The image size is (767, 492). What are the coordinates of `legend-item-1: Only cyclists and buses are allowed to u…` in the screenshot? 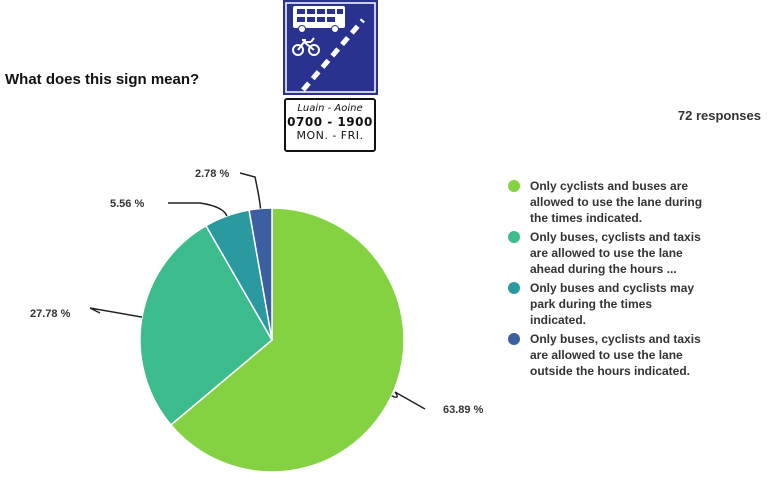 It's located at (628, 202).